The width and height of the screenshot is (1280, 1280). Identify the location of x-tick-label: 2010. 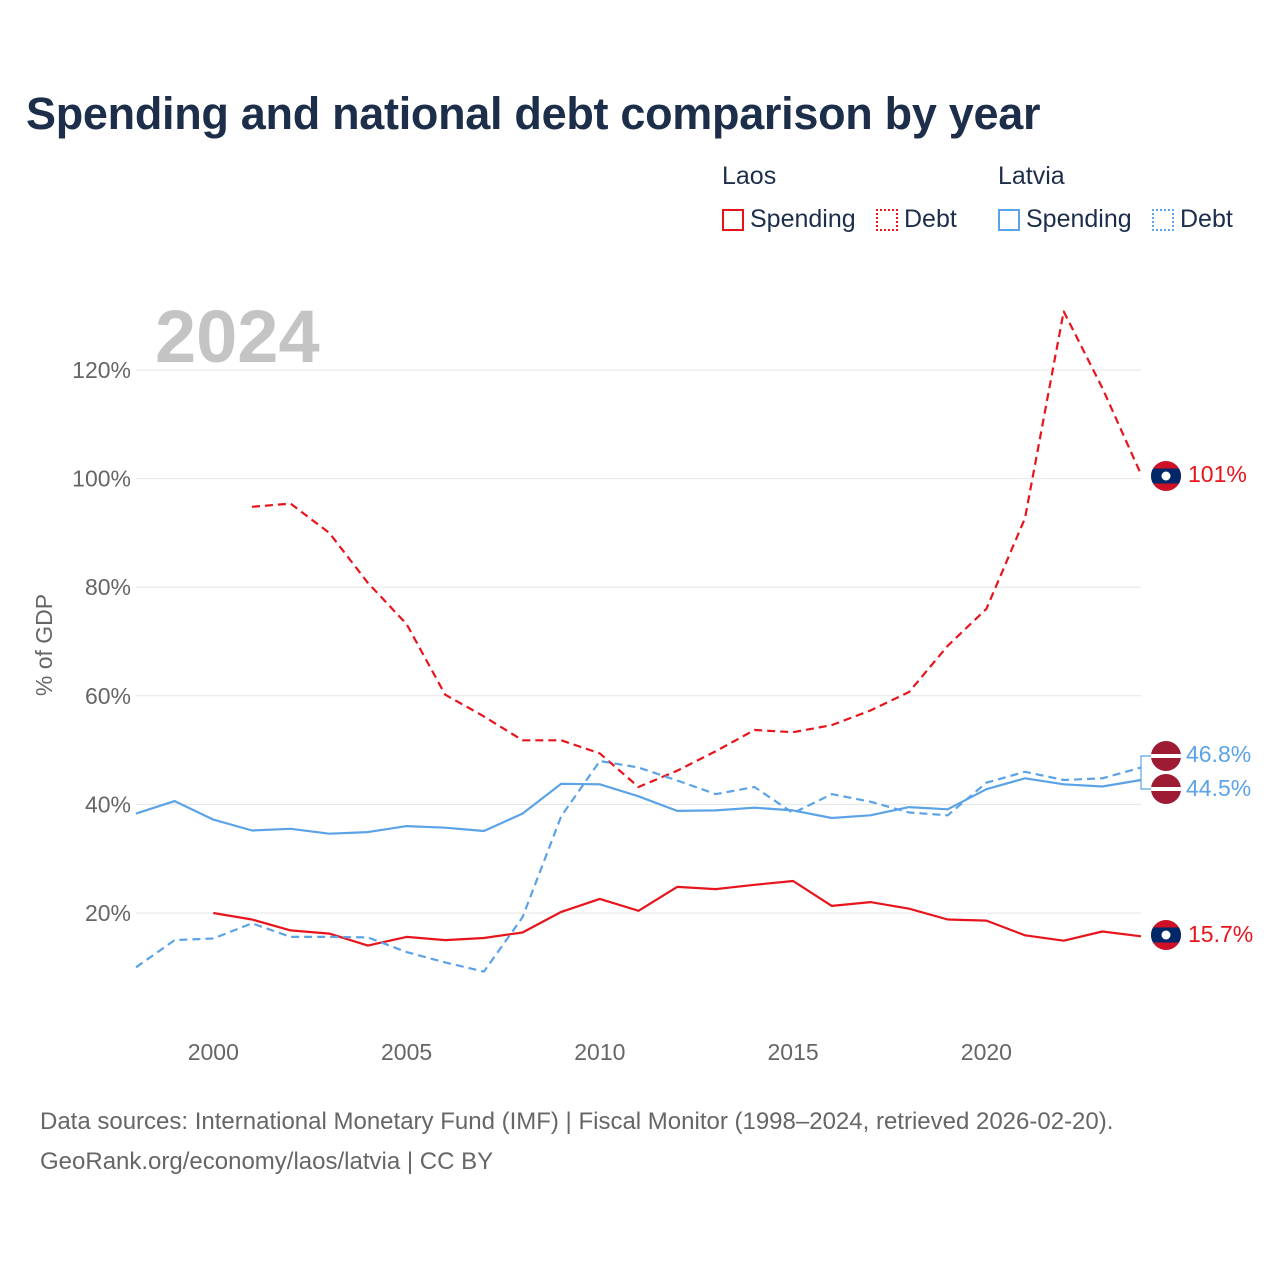
(599, 1052).